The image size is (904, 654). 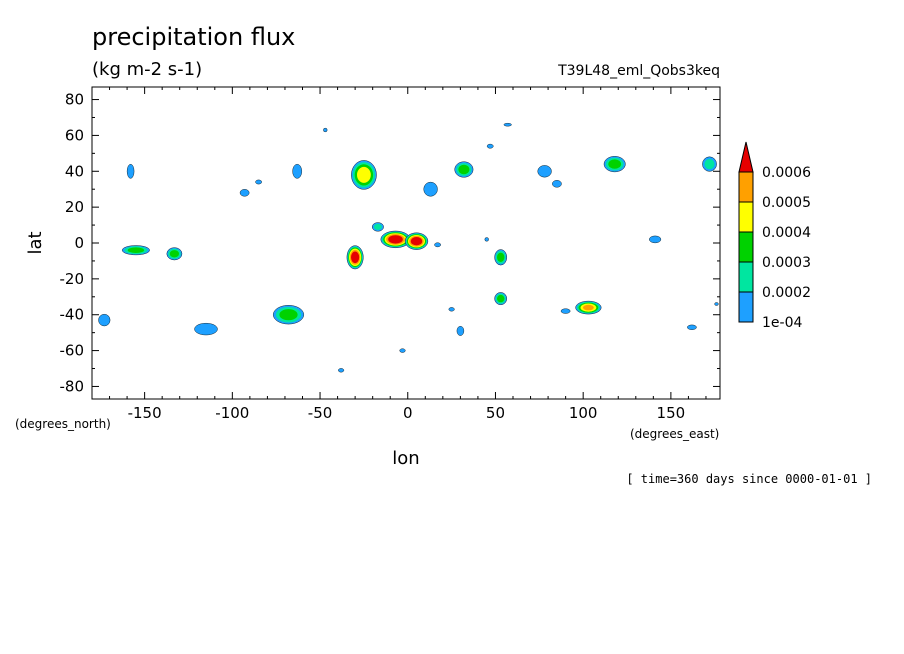 I want to click on x-units-label: (degrees_east), so click(x=674, y=434).